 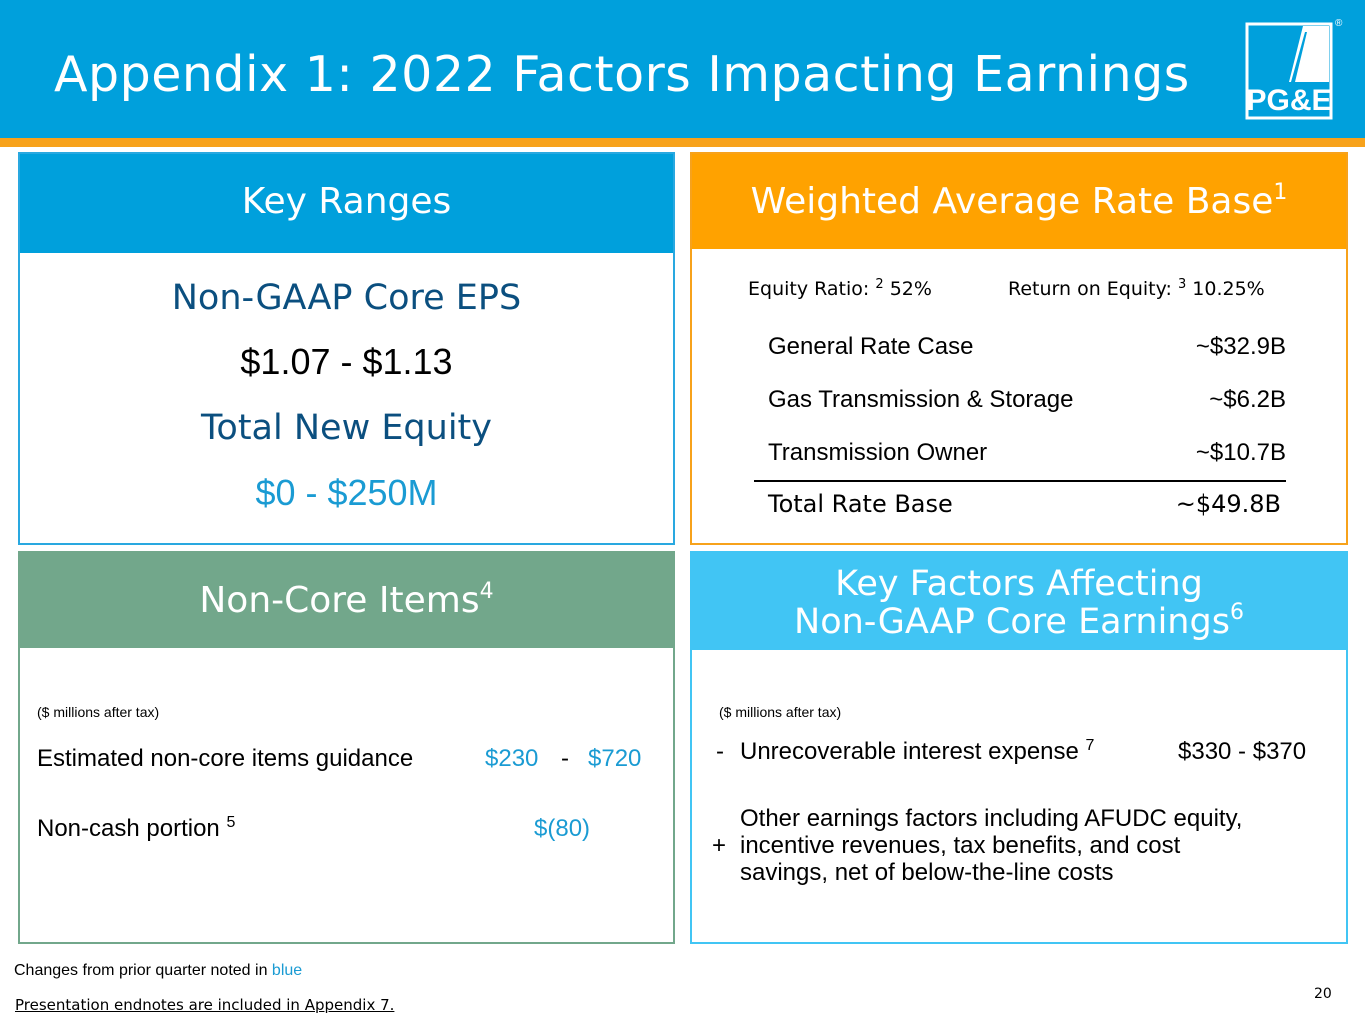 I want to click on key-ranges-header: Key Ranges, so click(x=346, y=203).